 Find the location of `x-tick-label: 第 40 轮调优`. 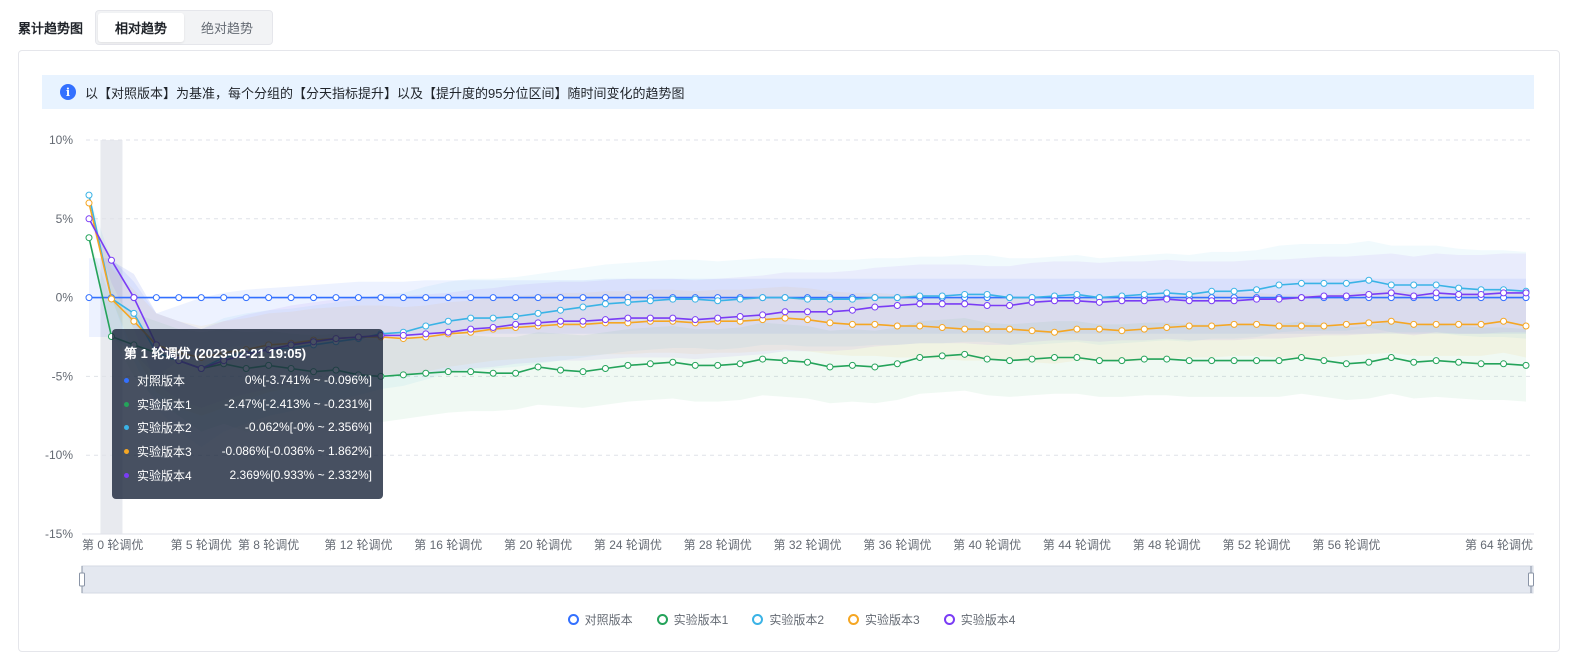

x-tick-label: 第 40 轮调优 is located at coordinates (987, 545).